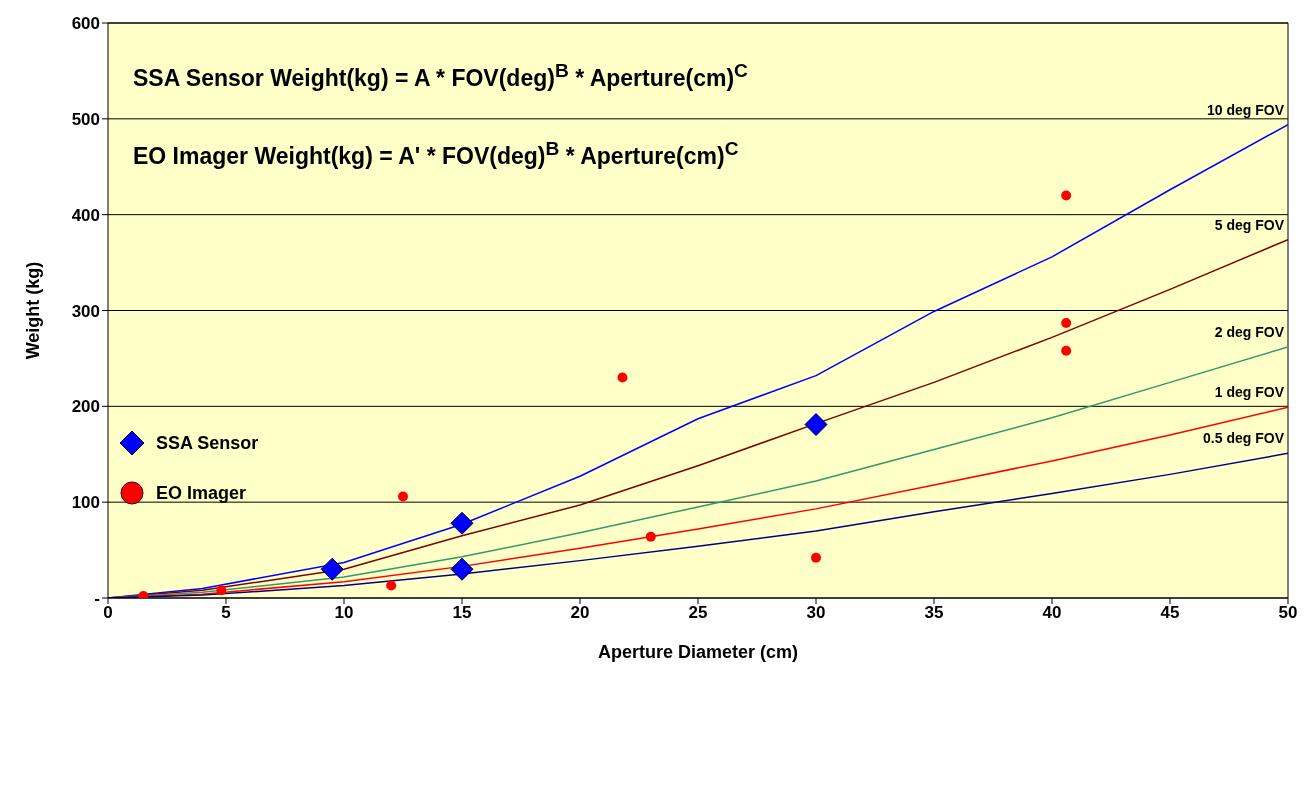 The image size is (1316, 788). I want to click on series-label: 1 deg FOV, so click(1249, 392).